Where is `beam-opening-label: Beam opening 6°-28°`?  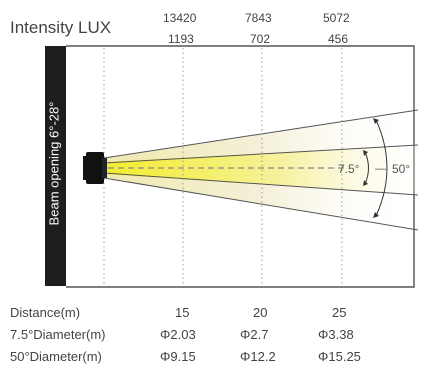
beam-opening-label: Beam opening 6°-28° is located at coordinates (54, 163).